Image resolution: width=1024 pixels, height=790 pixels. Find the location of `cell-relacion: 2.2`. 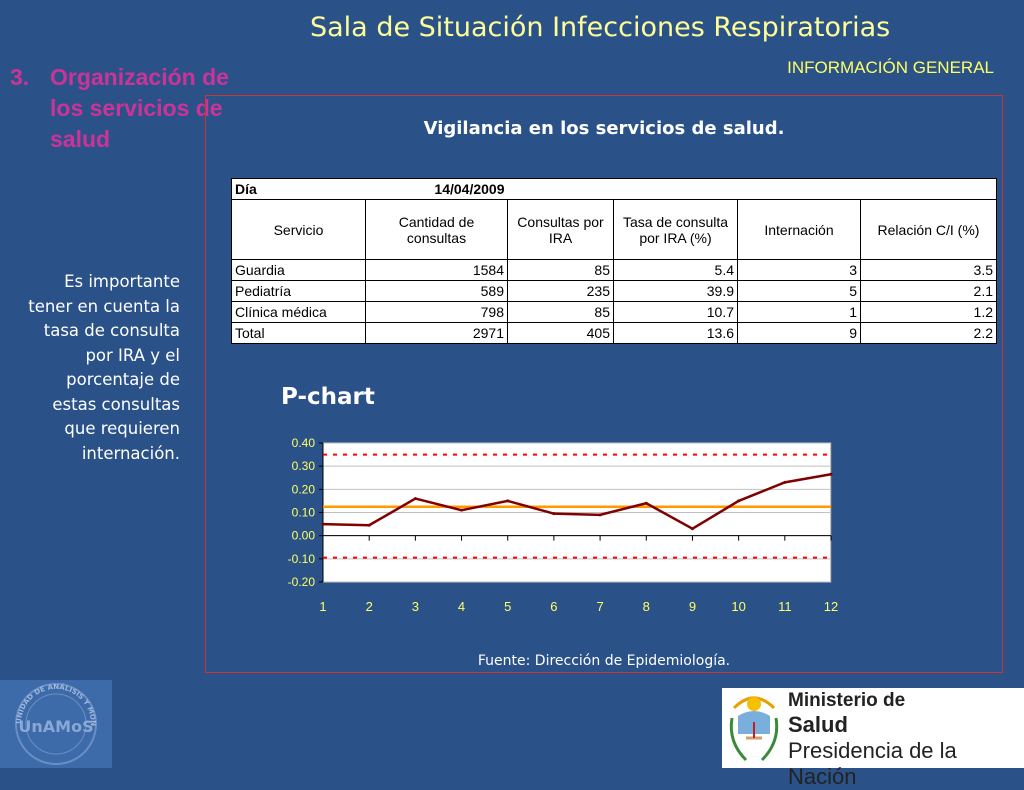

cell-relacion: 2.2 is located at coordinates (928, 333).